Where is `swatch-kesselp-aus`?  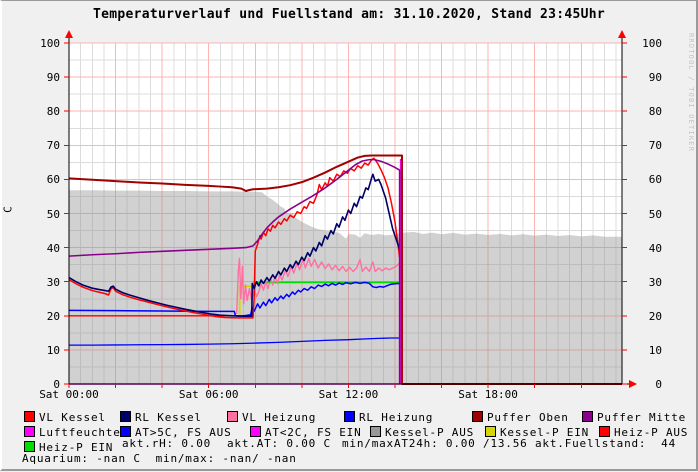 swatch-kesselp-aus is located at coordinates (375, 431).